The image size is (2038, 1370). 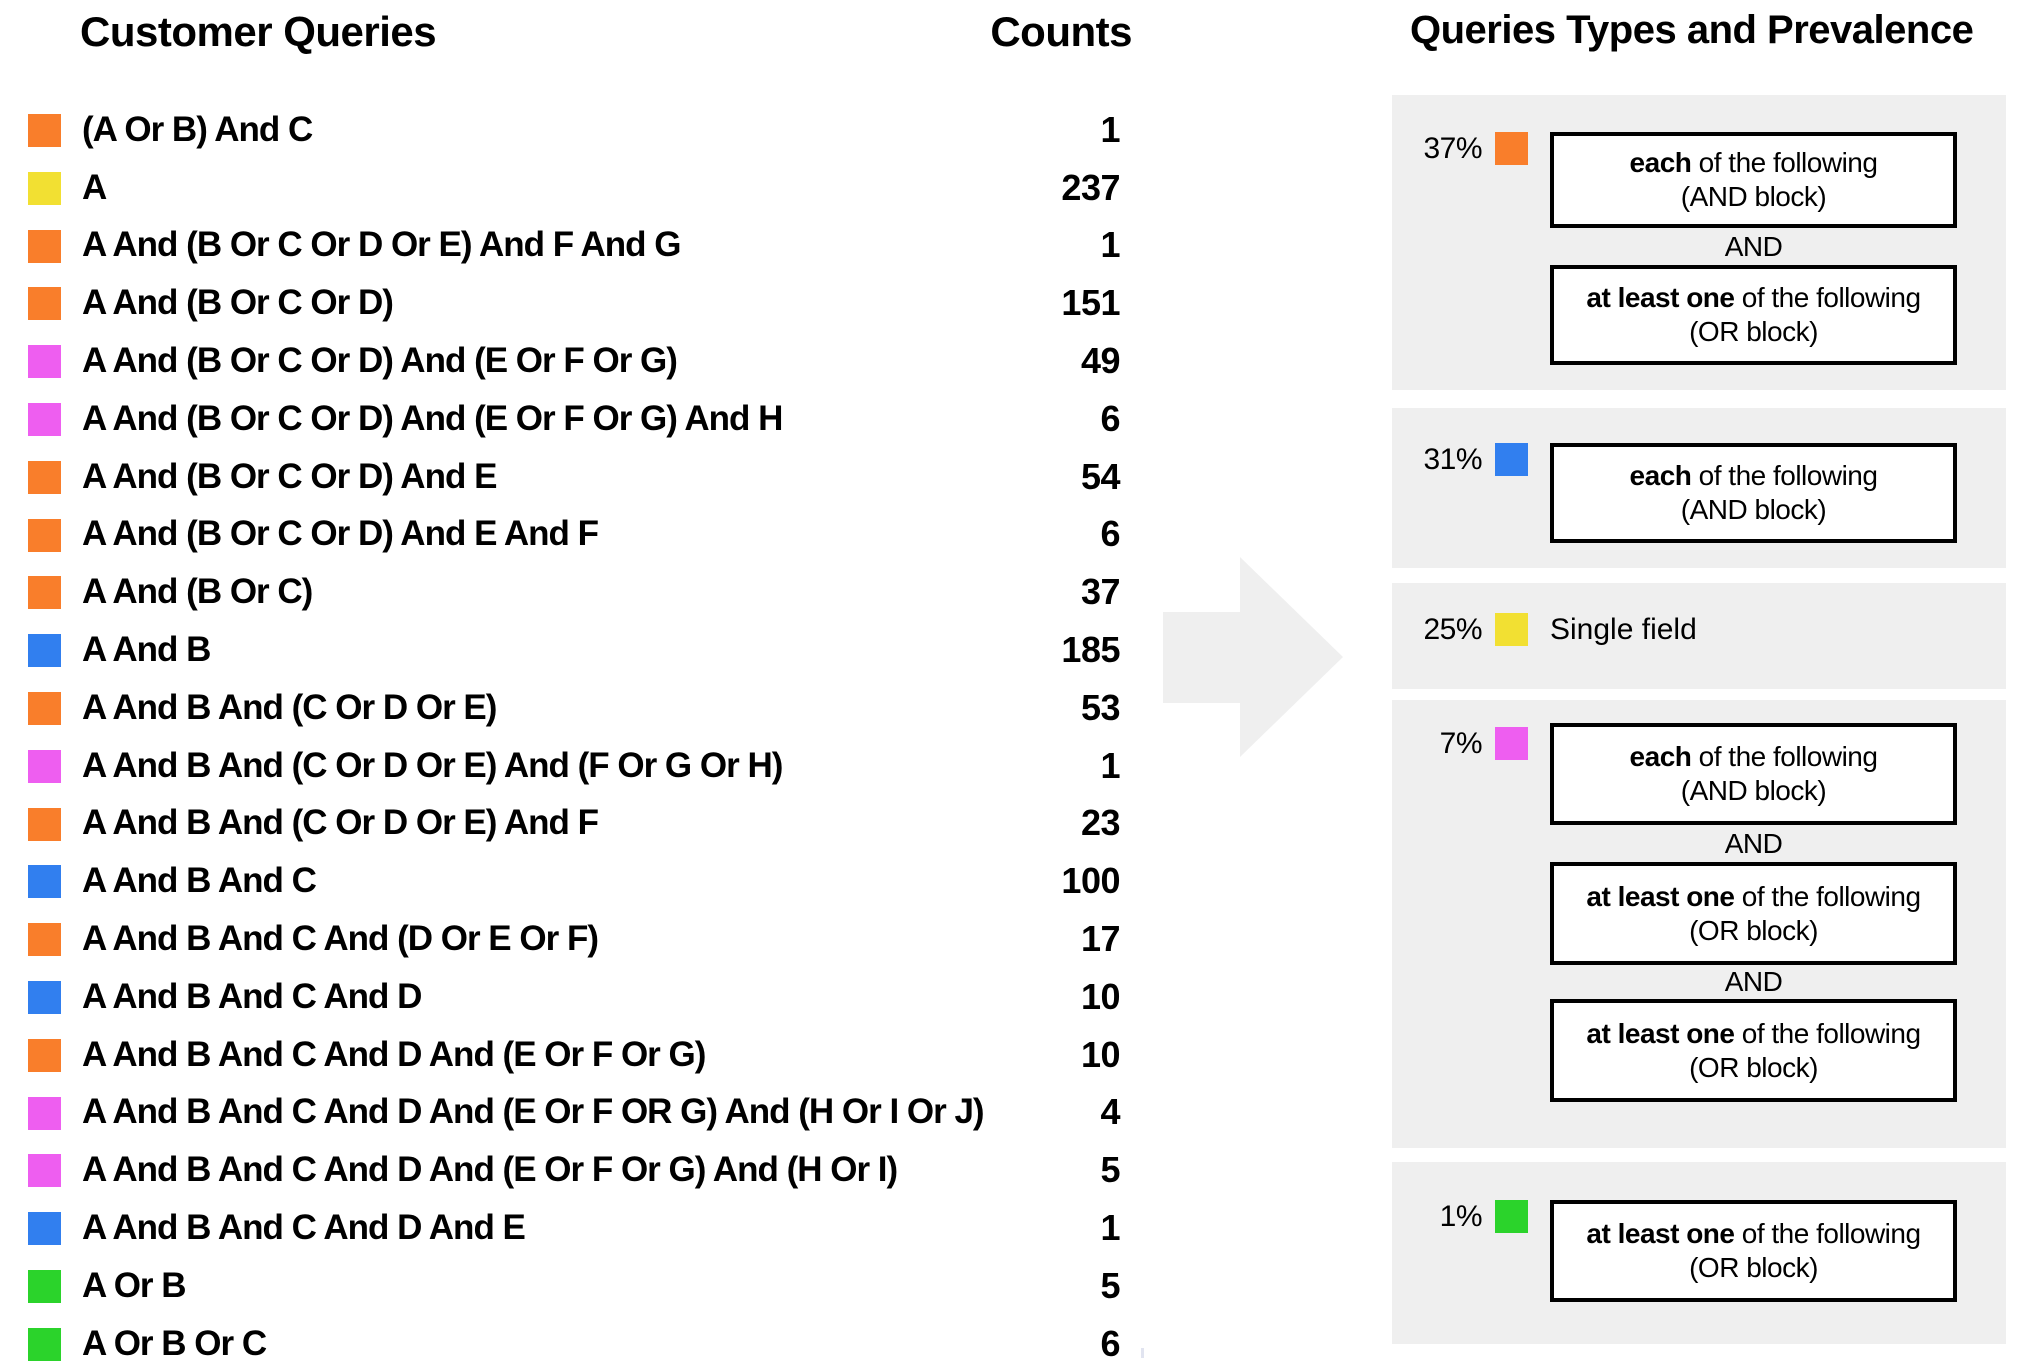 What do you see at coordinates (570, 998) in the screenshot?
I see `query-row: A And B And C And D 10` at bounding box center [570, 998].